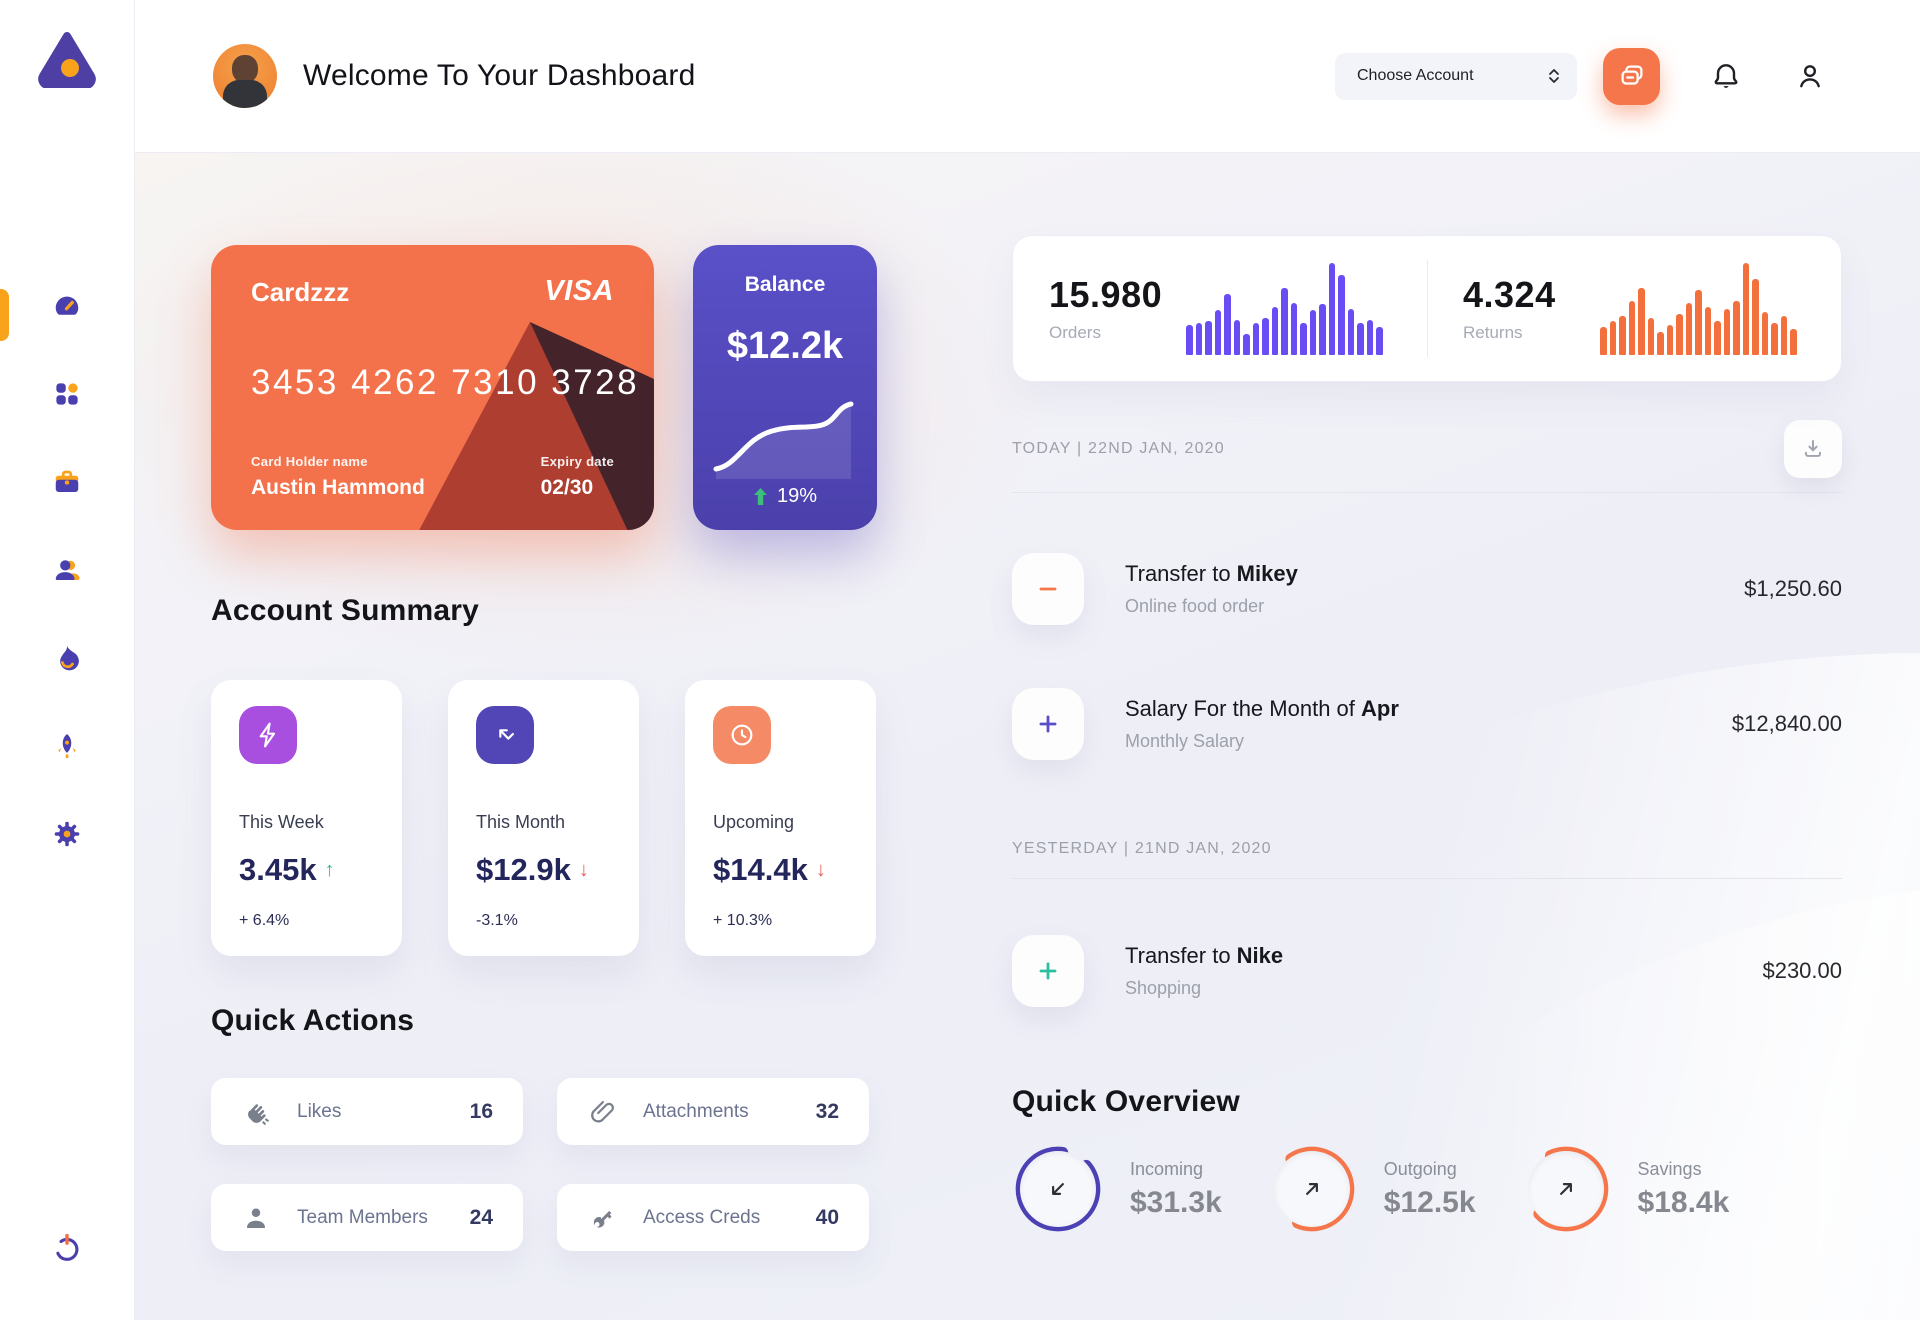 The image size is (1920, 1320). Describe the element at coordinates (505, 735) in the screenshot. I see `trend-arrow-icon` at that location.